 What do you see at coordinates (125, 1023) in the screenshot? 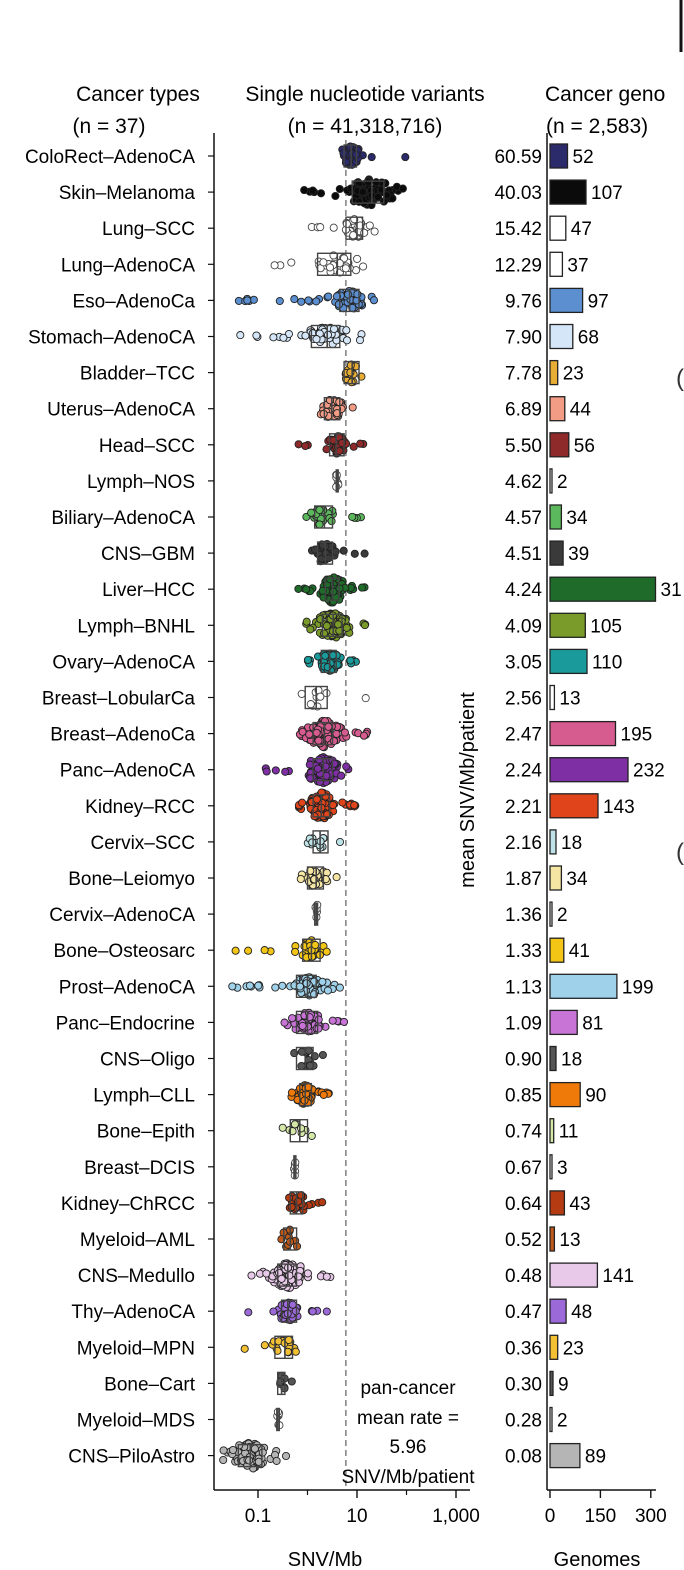
I see `cancer-type-label: Panc–Endocrine` at bounding box center [125, 1023].